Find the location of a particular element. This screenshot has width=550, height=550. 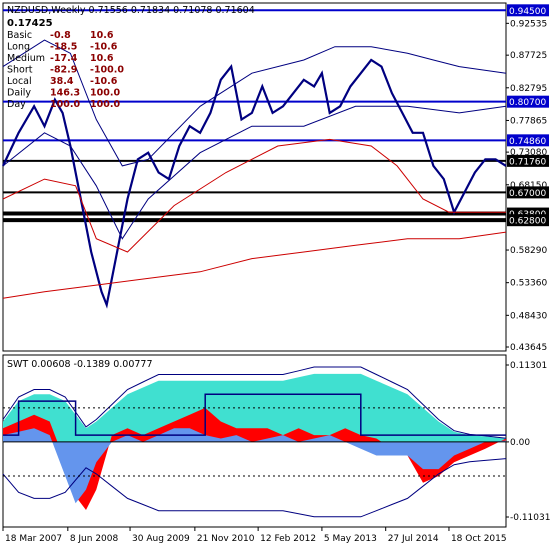

level-label: 0.94500 is located at coordinates (527, 12).